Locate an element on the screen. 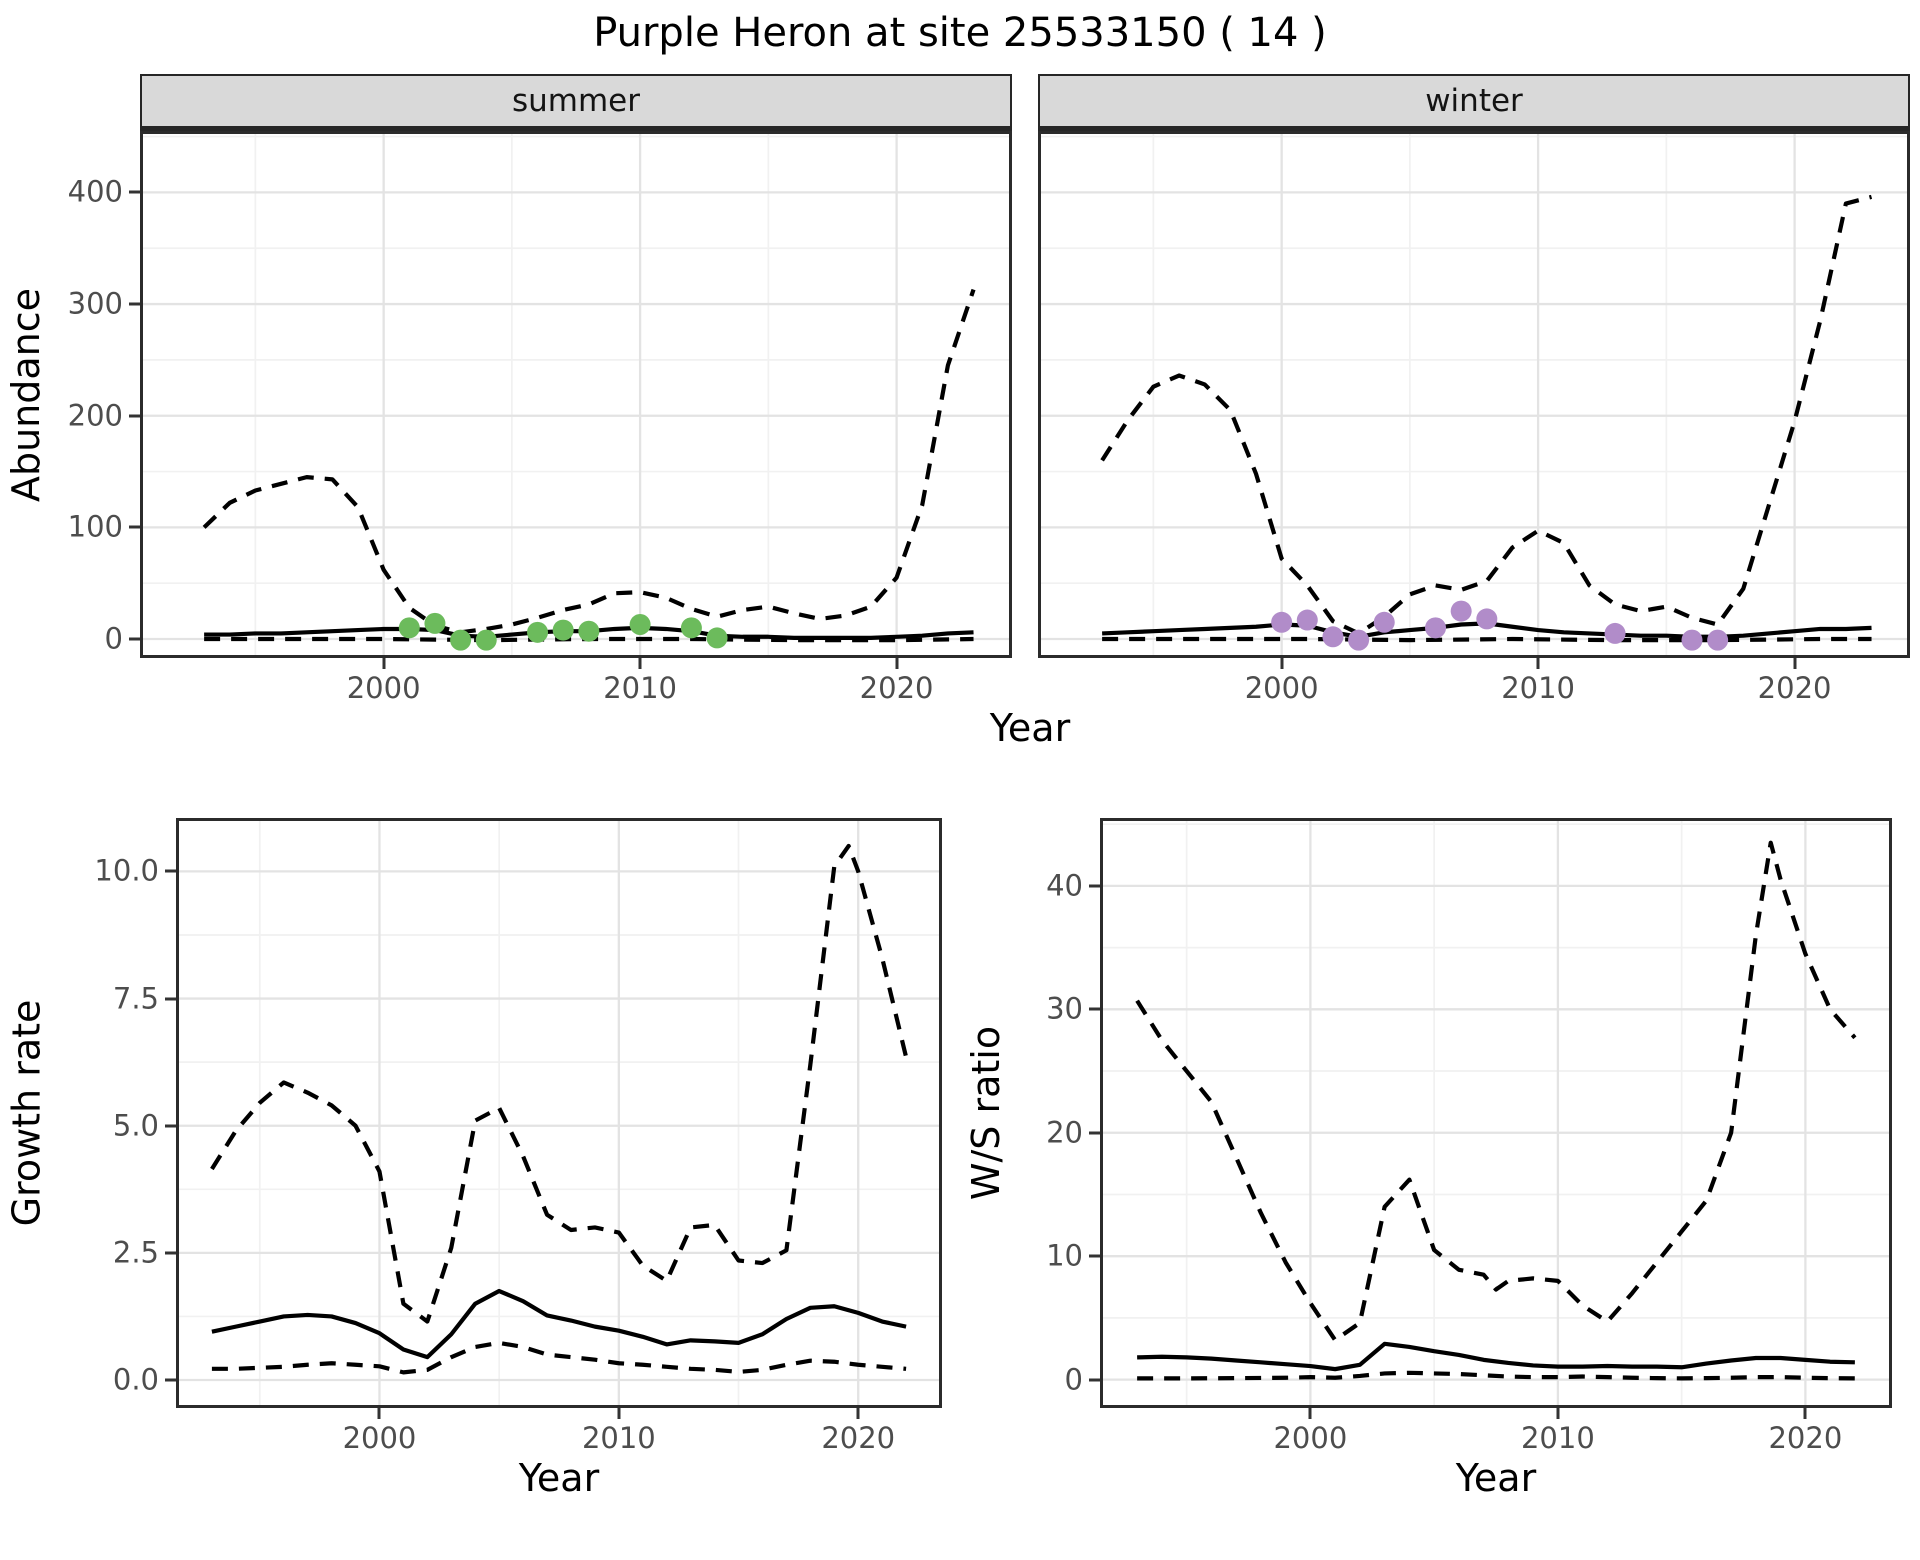 The width and height of the screenshot is (1920, 1560). ws-ratio-y-axis-ticks: 0 10 20 30 40 is located at coordinates (1056, 1113).